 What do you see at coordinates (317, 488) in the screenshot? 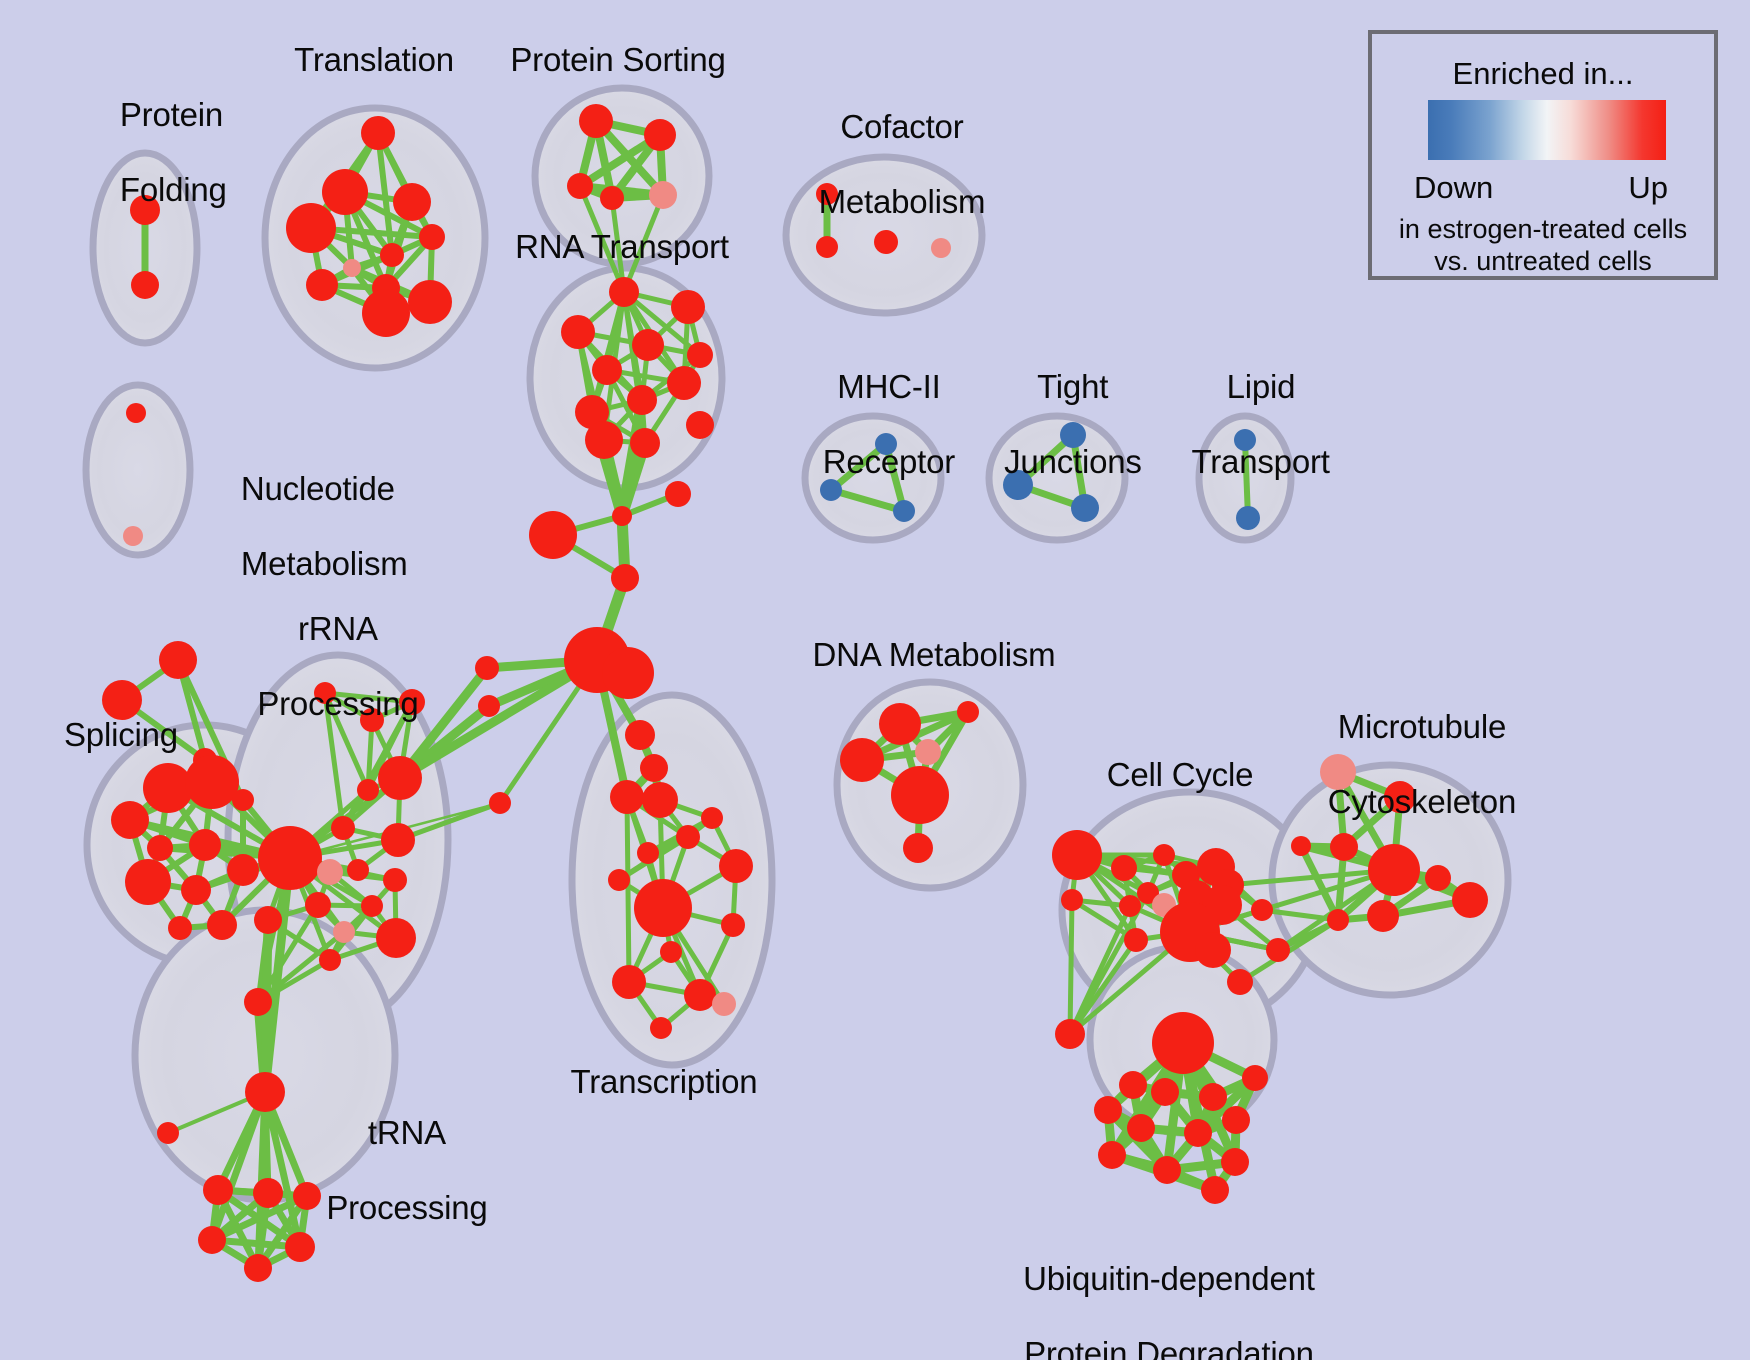
I see `label-line: Nucleotide` at bounding box center [317, 488].